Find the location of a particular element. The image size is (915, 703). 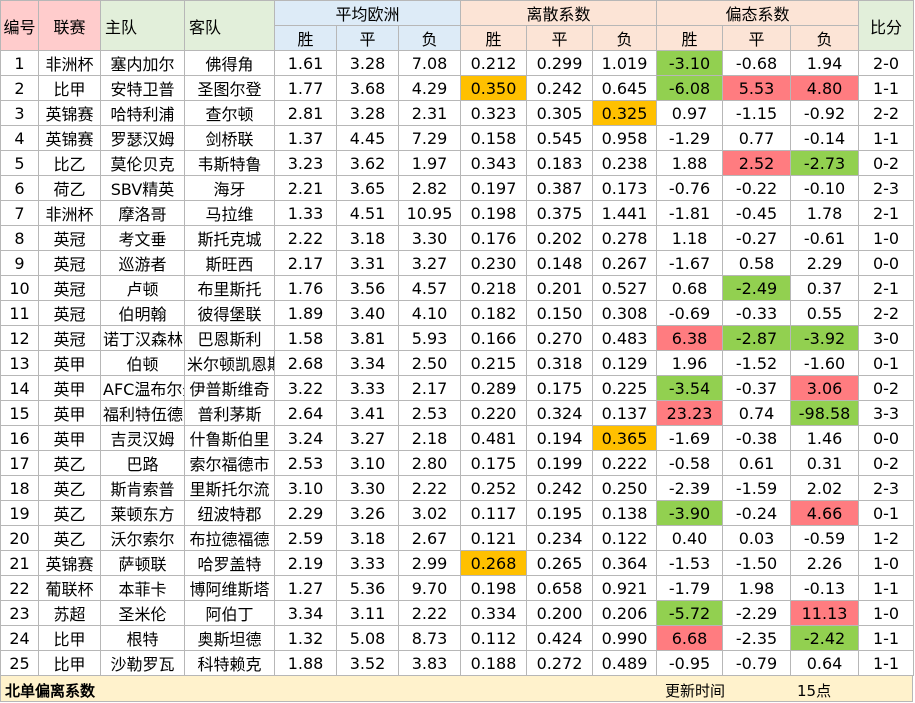

cell-skew-draw: -0.79 is located at coordinates (757, 663).